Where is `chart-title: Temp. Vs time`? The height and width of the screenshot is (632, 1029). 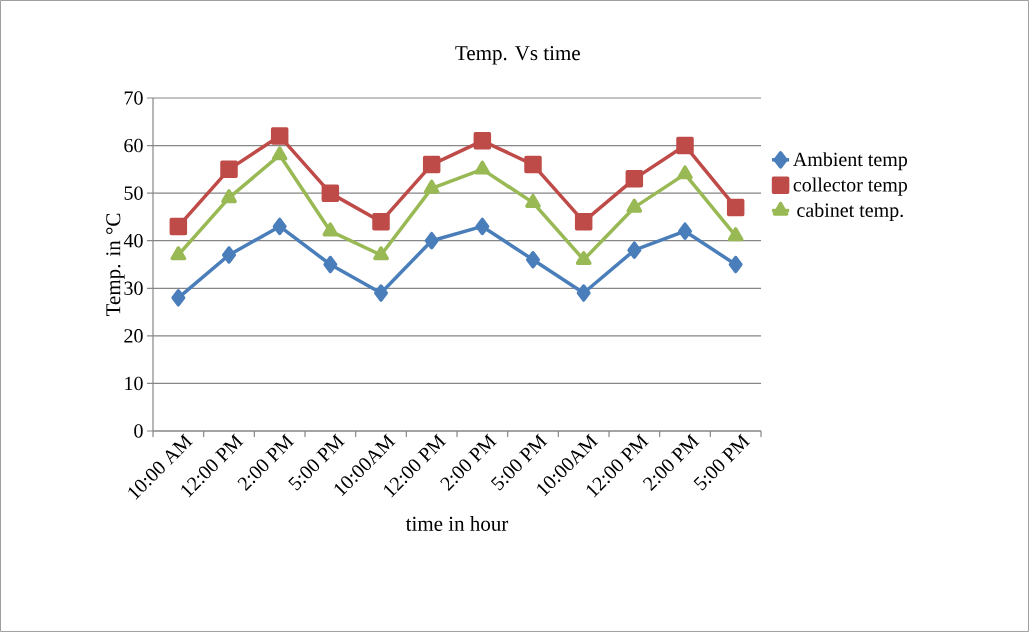 chart-title: Temp. Vs time is located at coordinates (517, 55).